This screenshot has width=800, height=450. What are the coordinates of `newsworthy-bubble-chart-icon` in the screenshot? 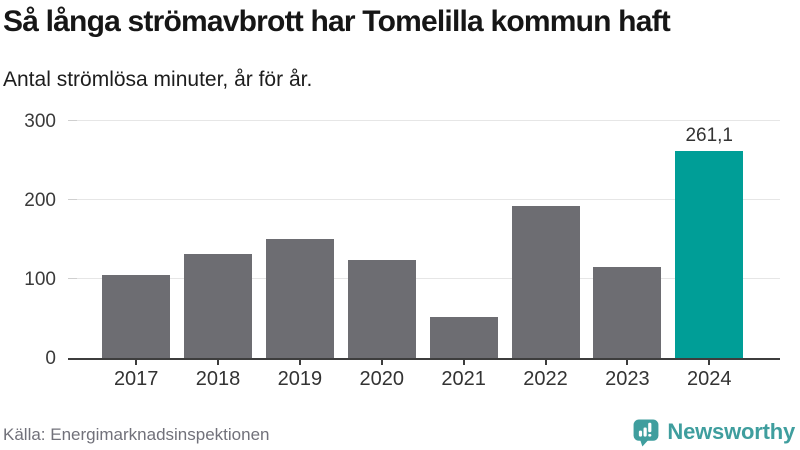 It's located at (646, 432).